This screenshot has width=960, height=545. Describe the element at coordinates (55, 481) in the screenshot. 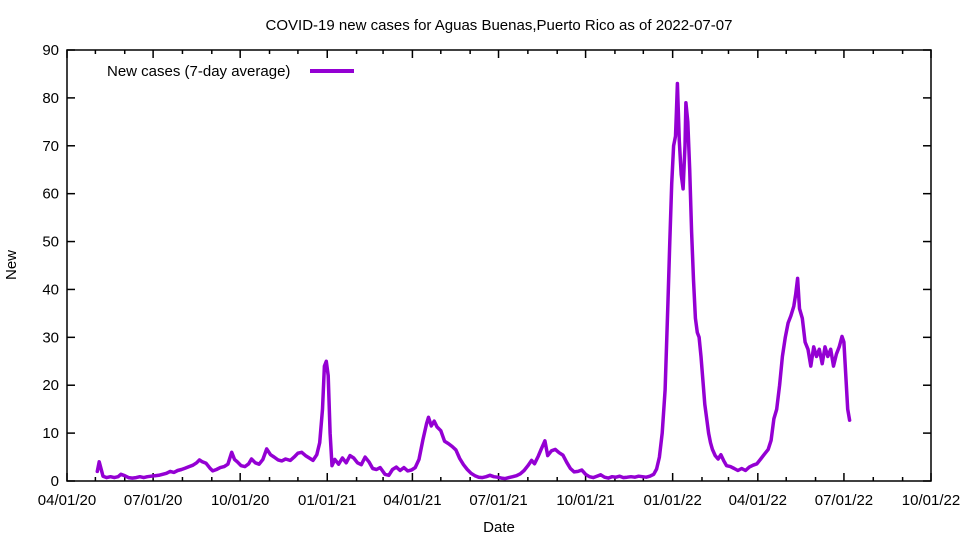

I see `y-tick-label: 0` at that location.